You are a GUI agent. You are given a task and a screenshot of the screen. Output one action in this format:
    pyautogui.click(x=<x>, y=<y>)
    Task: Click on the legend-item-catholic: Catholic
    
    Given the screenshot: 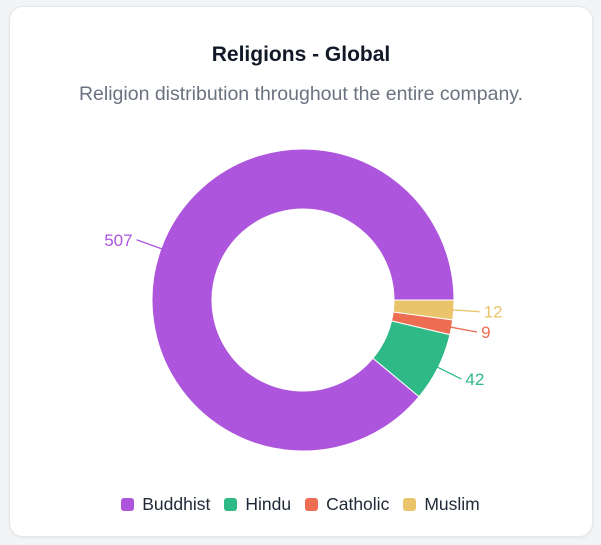 What is the action you would take?
    pyautogui.click(x=347, y=504)
    